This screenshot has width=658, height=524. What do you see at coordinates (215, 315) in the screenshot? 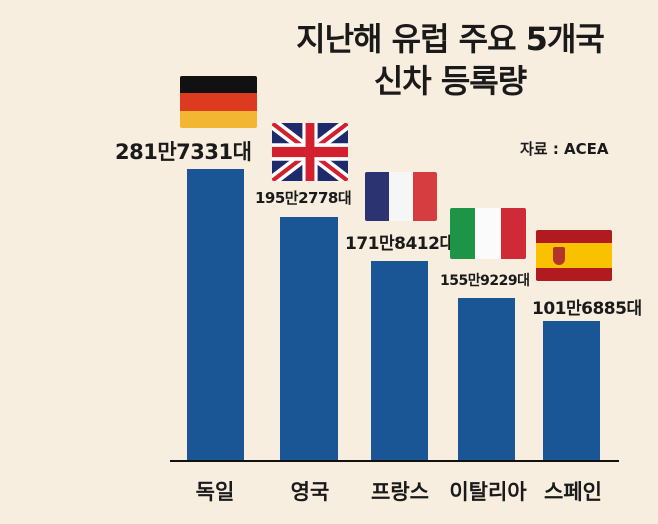
I see `bar-germany` at bounding box center [215, 315].